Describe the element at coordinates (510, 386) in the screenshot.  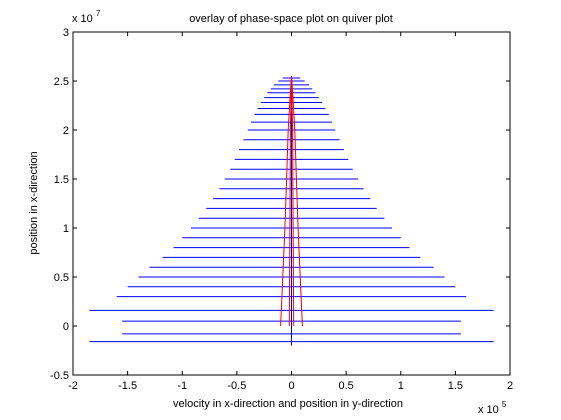
I see `x-tick-label: 2` at that location.